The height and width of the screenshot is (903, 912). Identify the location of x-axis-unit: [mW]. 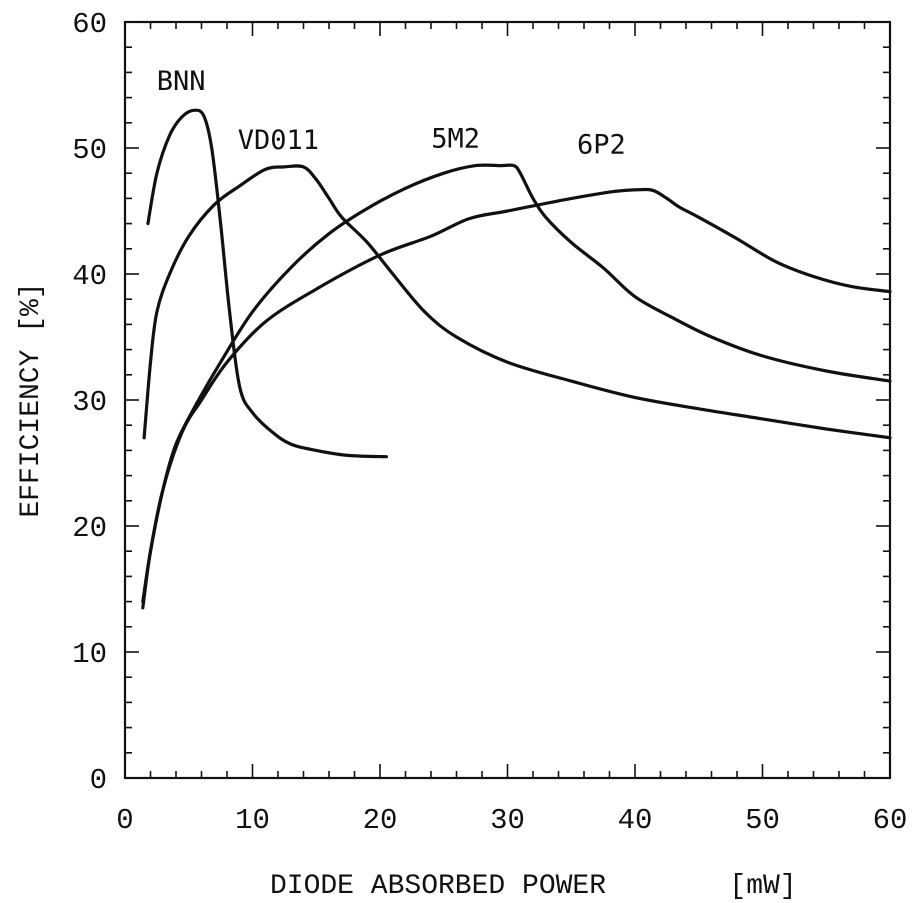
(762, 886).